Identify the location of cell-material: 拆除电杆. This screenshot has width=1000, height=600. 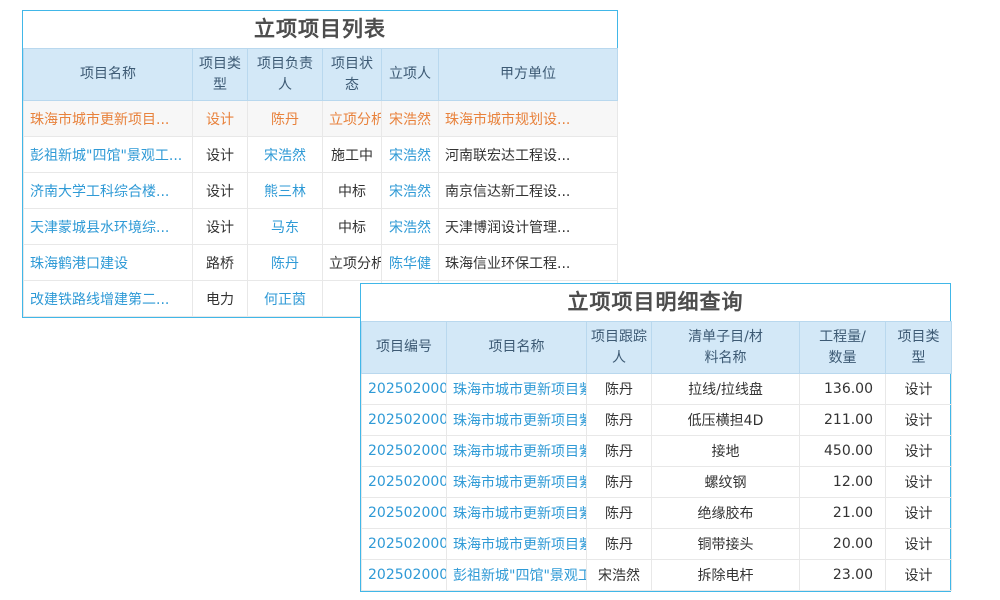
(725, 575).